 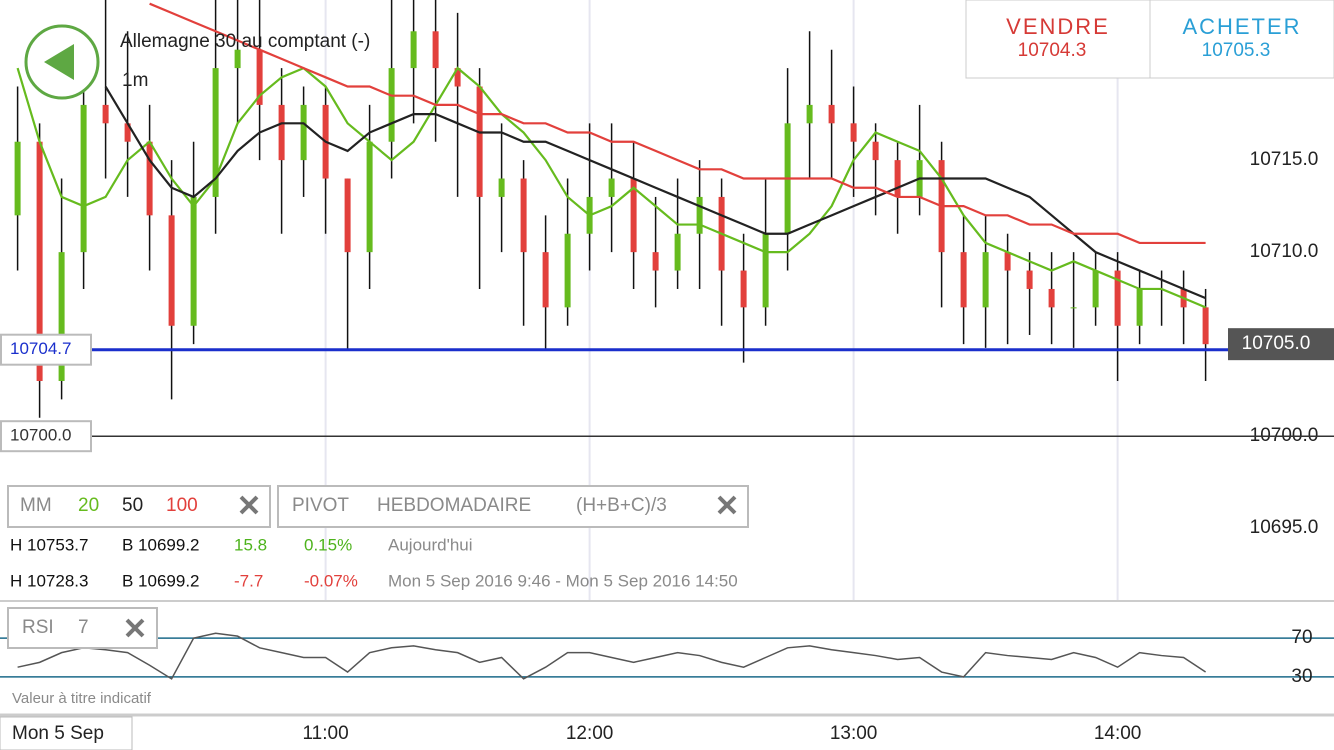 I want to click on mm-period: 20, so click(x=88, y=505).